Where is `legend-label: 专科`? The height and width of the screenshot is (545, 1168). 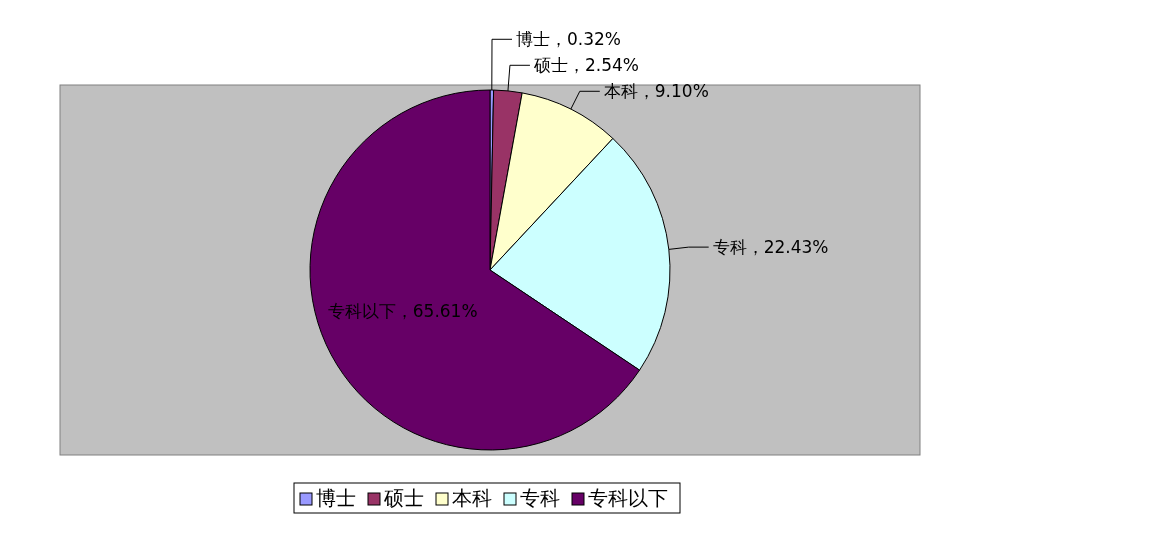 legend-label: 专科 is located at coordinates (540, 498).